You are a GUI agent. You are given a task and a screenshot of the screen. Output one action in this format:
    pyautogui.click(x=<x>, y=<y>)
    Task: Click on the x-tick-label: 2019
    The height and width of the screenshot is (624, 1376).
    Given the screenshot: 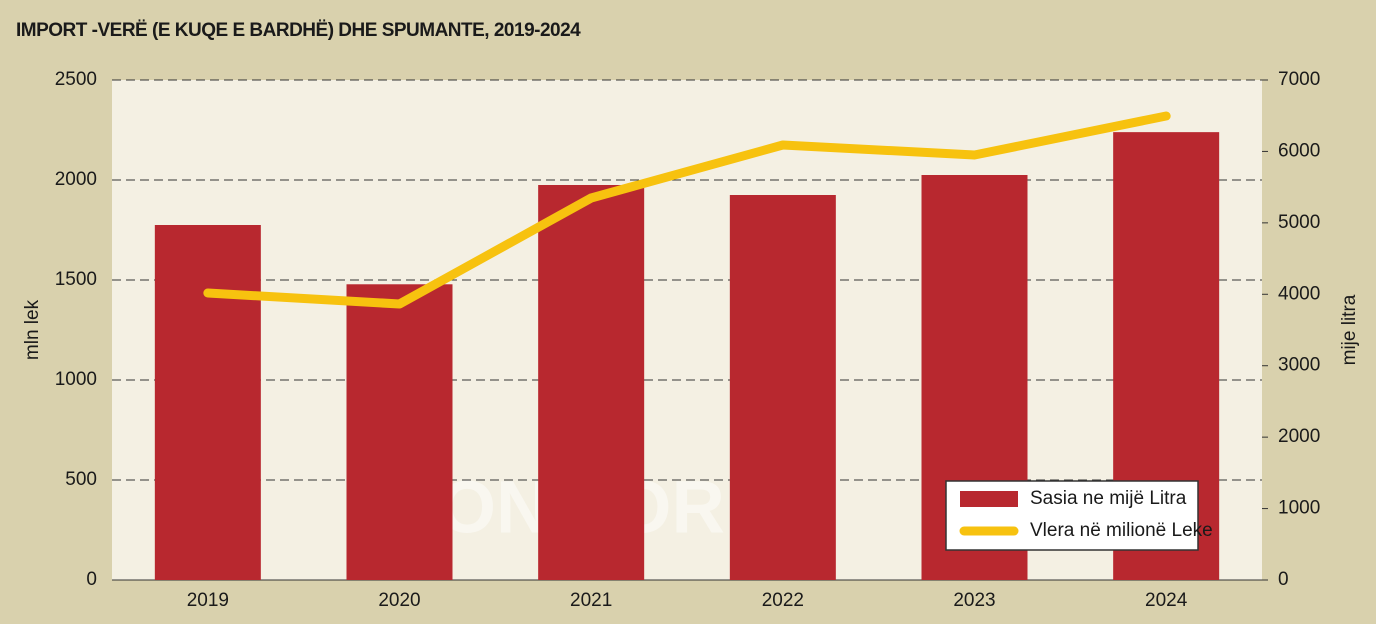 What is the action you would take?
    pyautogui.click(x=208, y=600)
    